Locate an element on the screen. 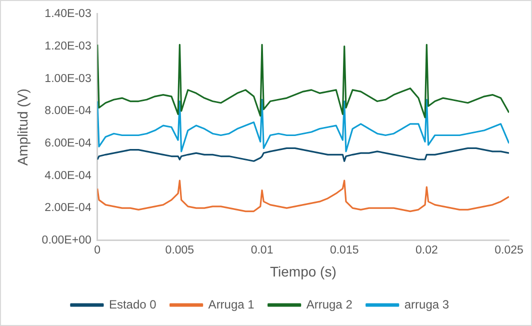 Image resolution: width=532 pixels, height=326 pixels. x-tick-label: 0.005 is located at coordinates (179, 250).